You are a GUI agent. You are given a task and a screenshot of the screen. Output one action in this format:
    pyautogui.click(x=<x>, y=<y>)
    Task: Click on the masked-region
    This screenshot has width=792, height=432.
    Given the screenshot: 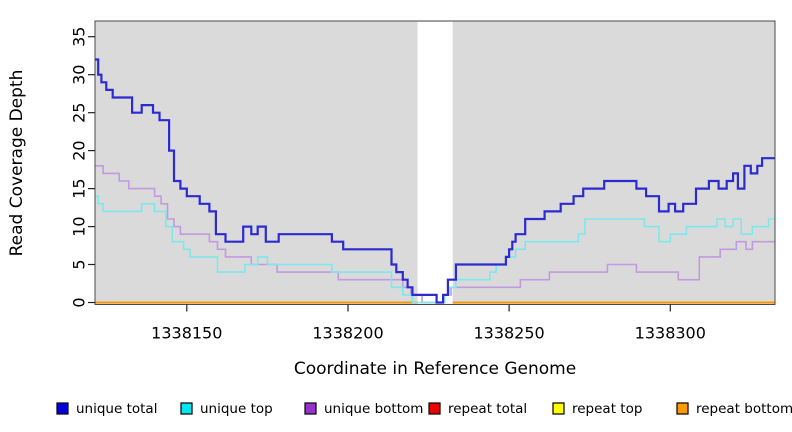 What is the action you would take?
    pyautogui.click(x=435, y=162)
    